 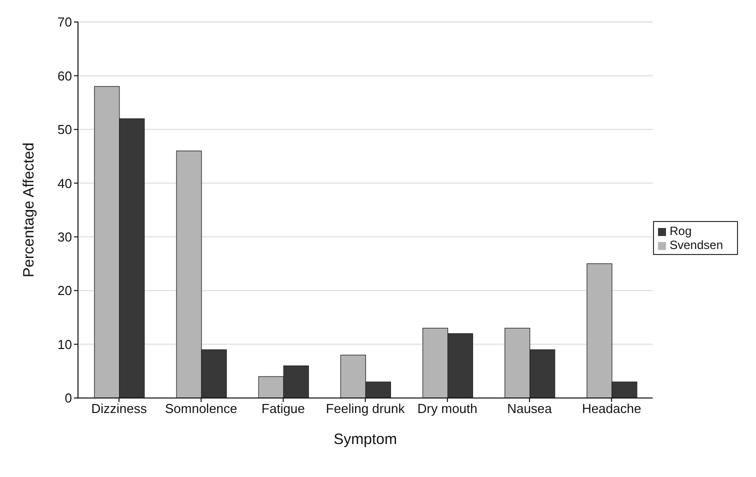 What do you see at coordinates (530, 408) in the screenshot?
I see `x-tick-label: Nausea` at bounding box center [530, 408].